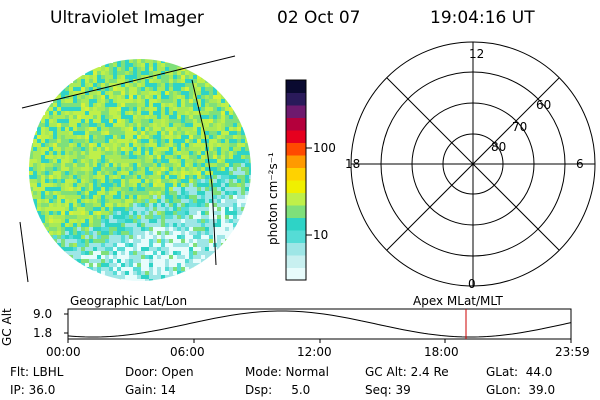  What do you see at coordinates (187, 352) in the screenshot?
I see `x-tick-label: 06:00` at bounding box center [187, 352].